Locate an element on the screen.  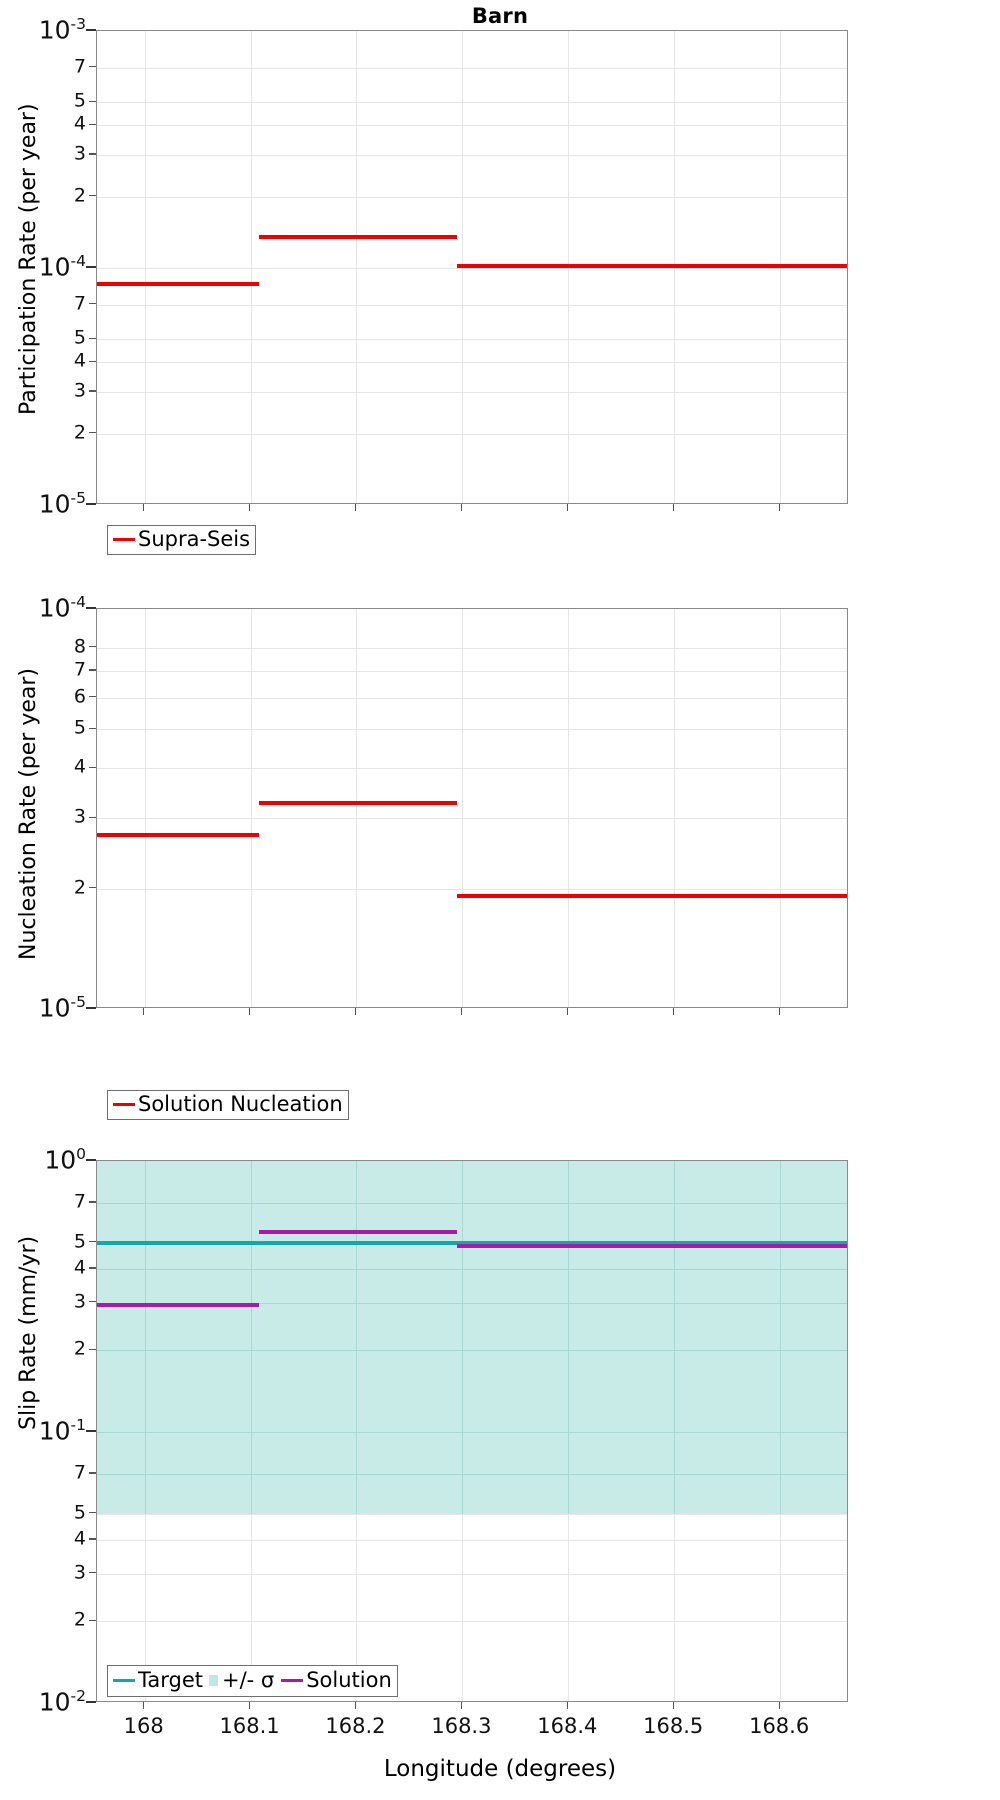
panel1-legend: Supra-Seis is located at coordinates (182, 540).